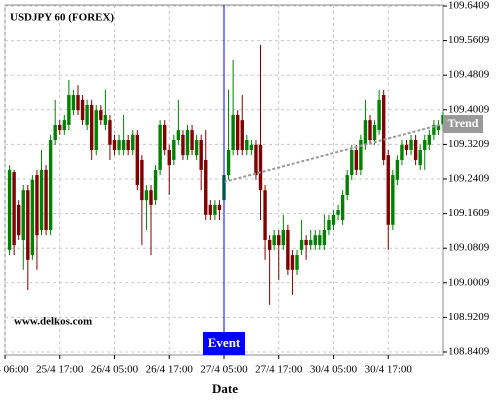 Image resolution: width=500 pixels, height=400 pixels. I want to click on x-tick-label: 30/4 05:00, so click(334, 370).